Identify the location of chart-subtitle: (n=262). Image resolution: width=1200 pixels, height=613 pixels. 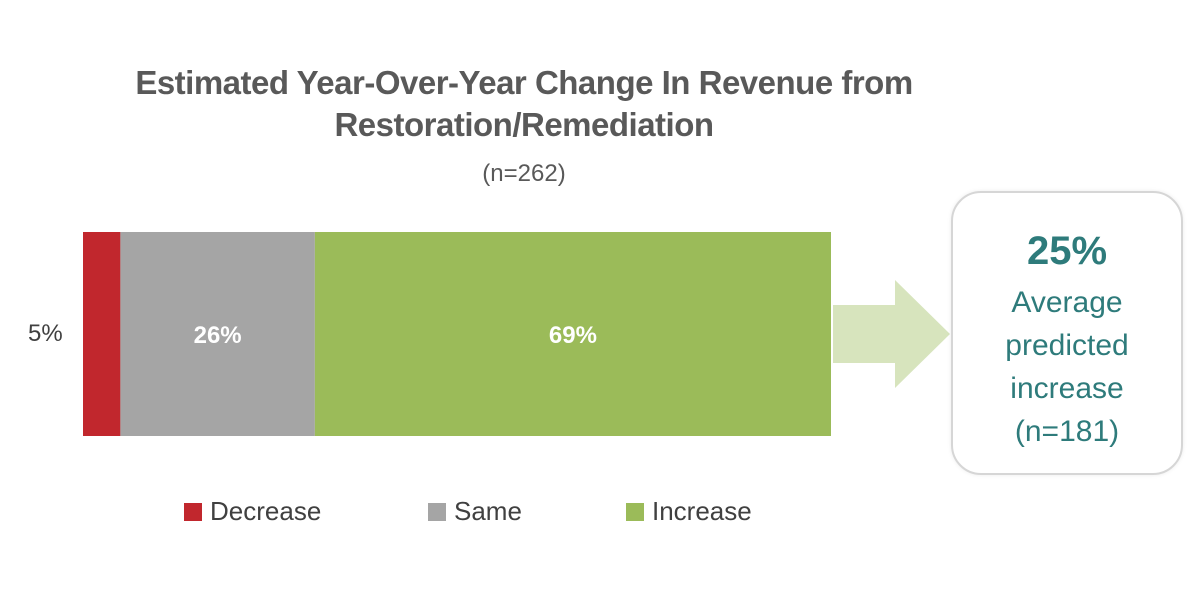
(524, 173).